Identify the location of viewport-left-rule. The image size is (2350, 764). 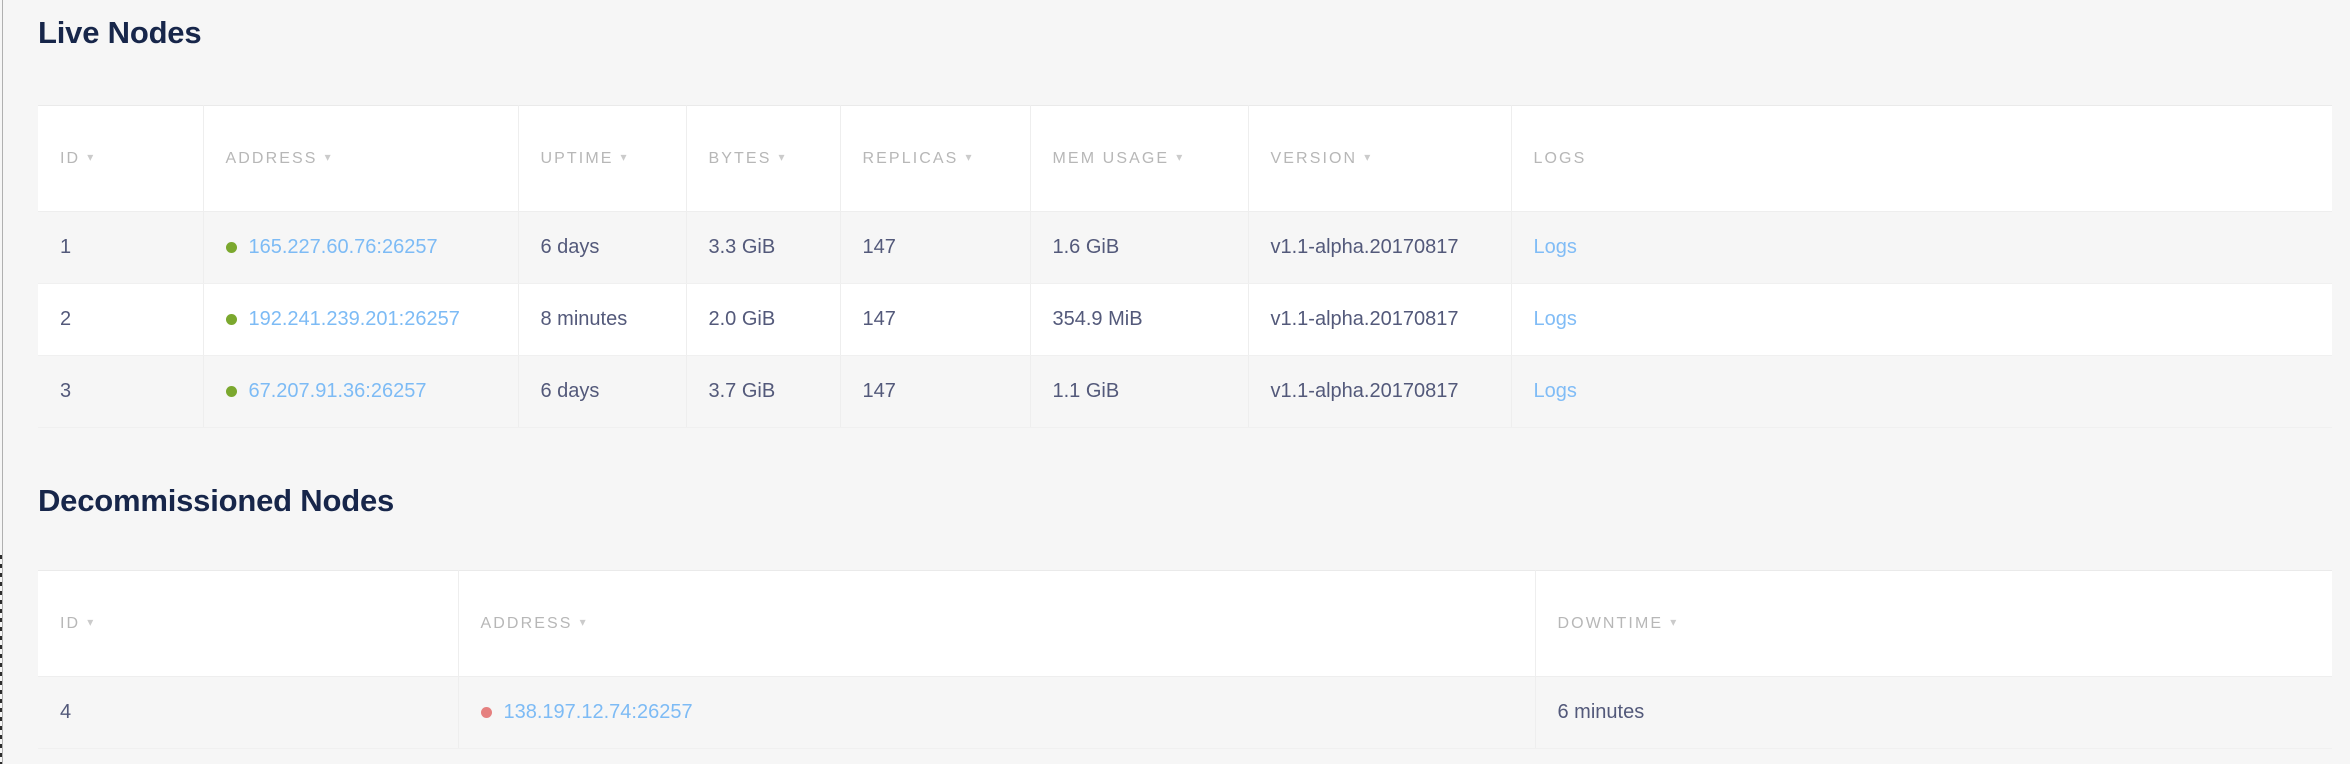
(2, 382).